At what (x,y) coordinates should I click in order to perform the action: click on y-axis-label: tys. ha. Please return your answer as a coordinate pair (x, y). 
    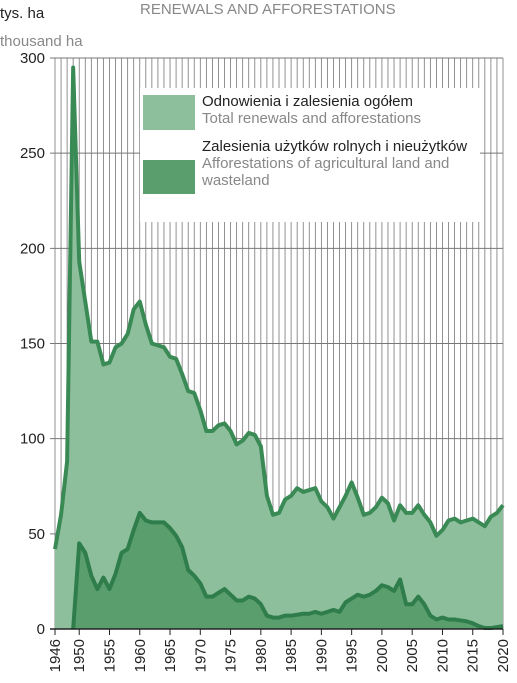
    Looking at the image, I should click on (22, 13).